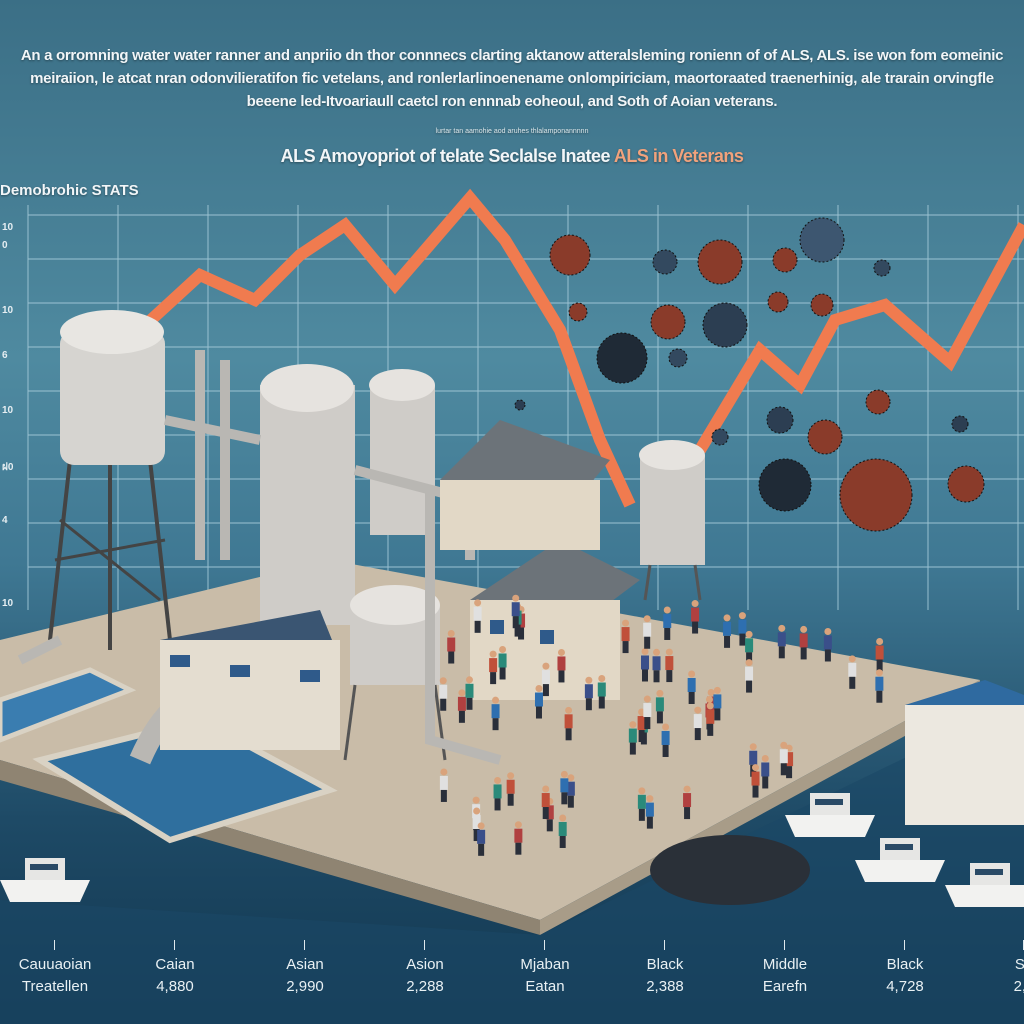 Image resolution: width=1024 pixels, height=1024 pixels. I want to click on category-line1: Asian, so click(305, 964).